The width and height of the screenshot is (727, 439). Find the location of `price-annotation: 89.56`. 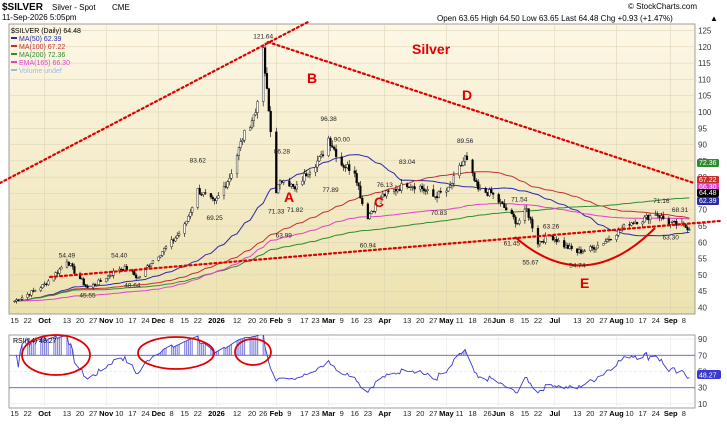

price-annotation: 89.56 is located at coordinates (465, 141).